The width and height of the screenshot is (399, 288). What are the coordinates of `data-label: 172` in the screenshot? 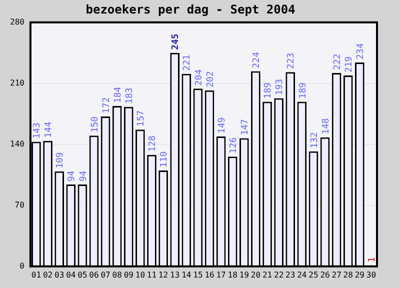 It's located at (107, 105).